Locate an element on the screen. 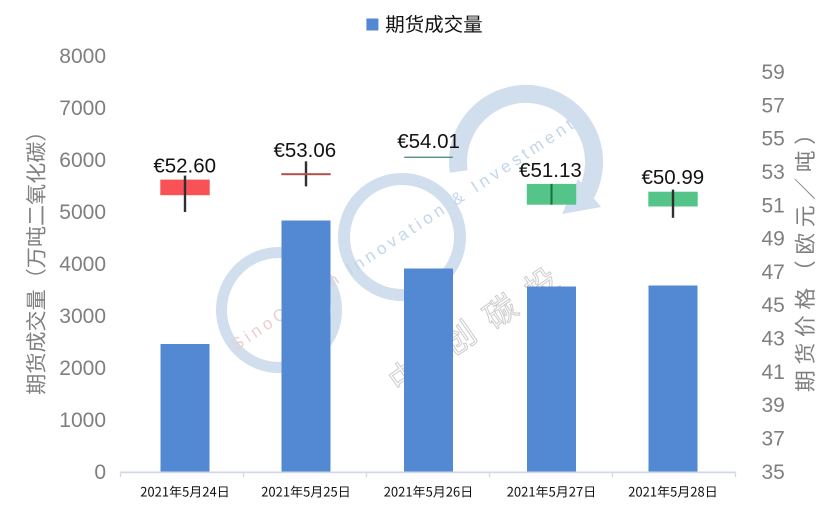 The height and width of the screenshot is (523, 836). svg-text: 2000 is located at coordinates (82, 368).